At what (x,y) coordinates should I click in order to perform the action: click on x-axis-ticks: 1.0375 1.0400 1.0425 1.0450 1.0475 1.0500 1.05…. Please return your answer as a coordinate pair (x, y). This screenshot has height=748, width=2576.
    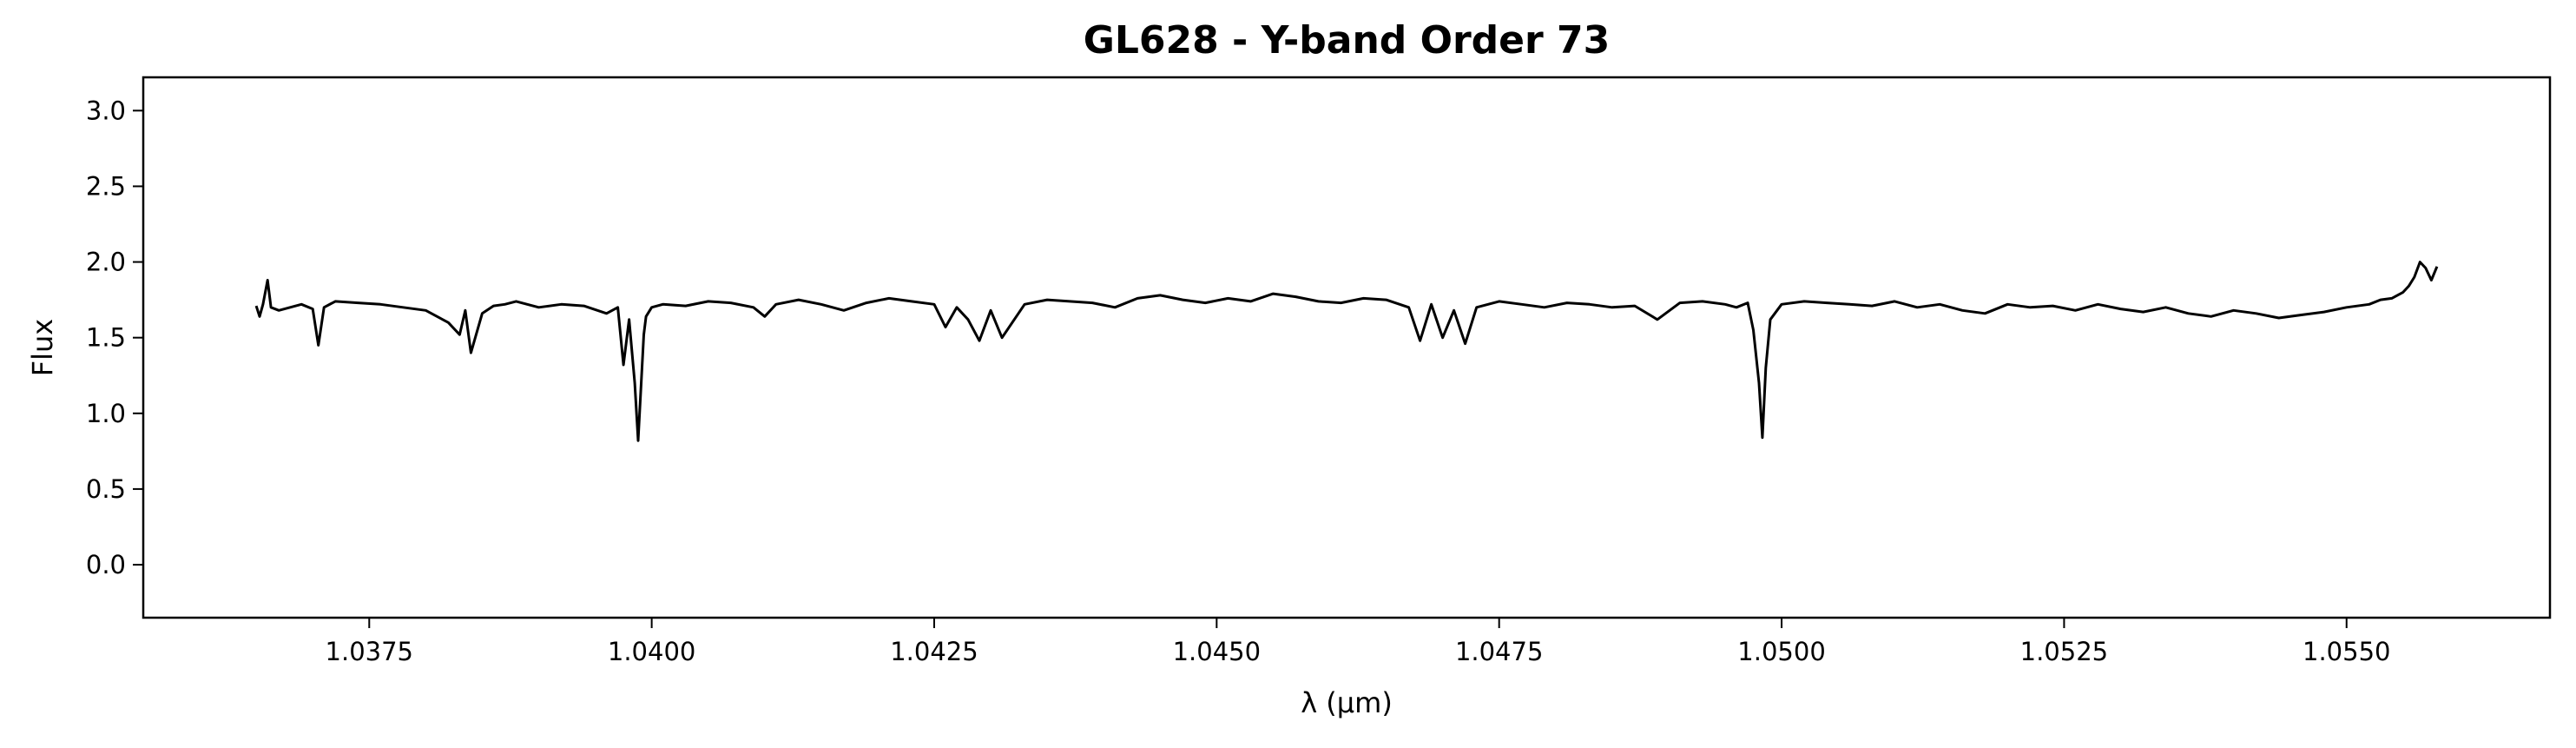
    Looking at the image, I should click on (1358, 642).